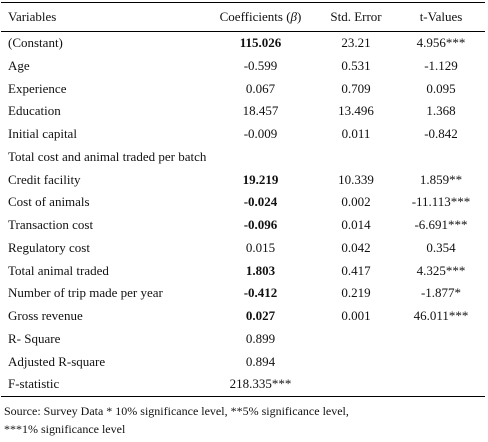 This screenshot has height=442, width=488. I want to click on cell-std-error: 0.011, so click(356, 133).